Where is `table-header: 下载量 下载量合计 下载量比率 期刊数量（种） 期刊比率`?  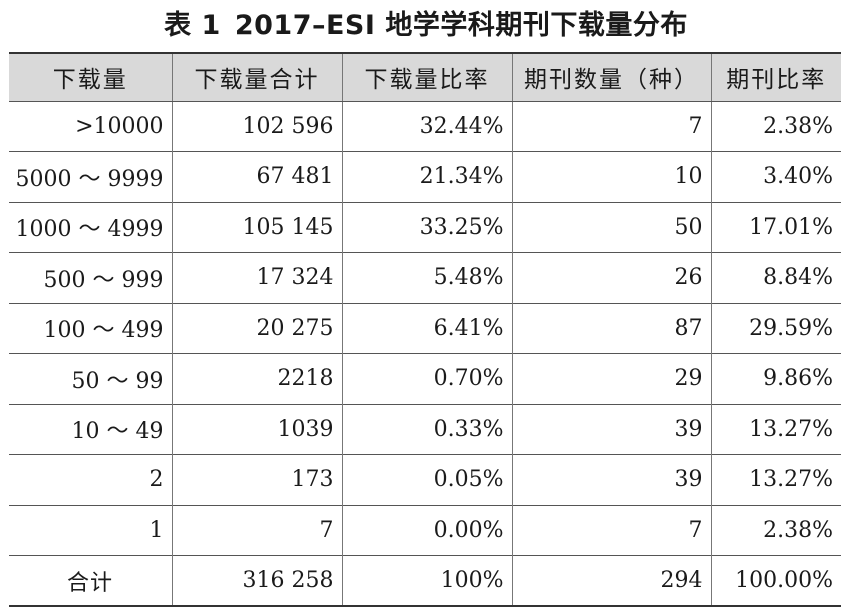 table-header: 下载量 下载量合计 下载量比率 期刊数量（种） 期刊比率 is located at coordinates (425, 77).